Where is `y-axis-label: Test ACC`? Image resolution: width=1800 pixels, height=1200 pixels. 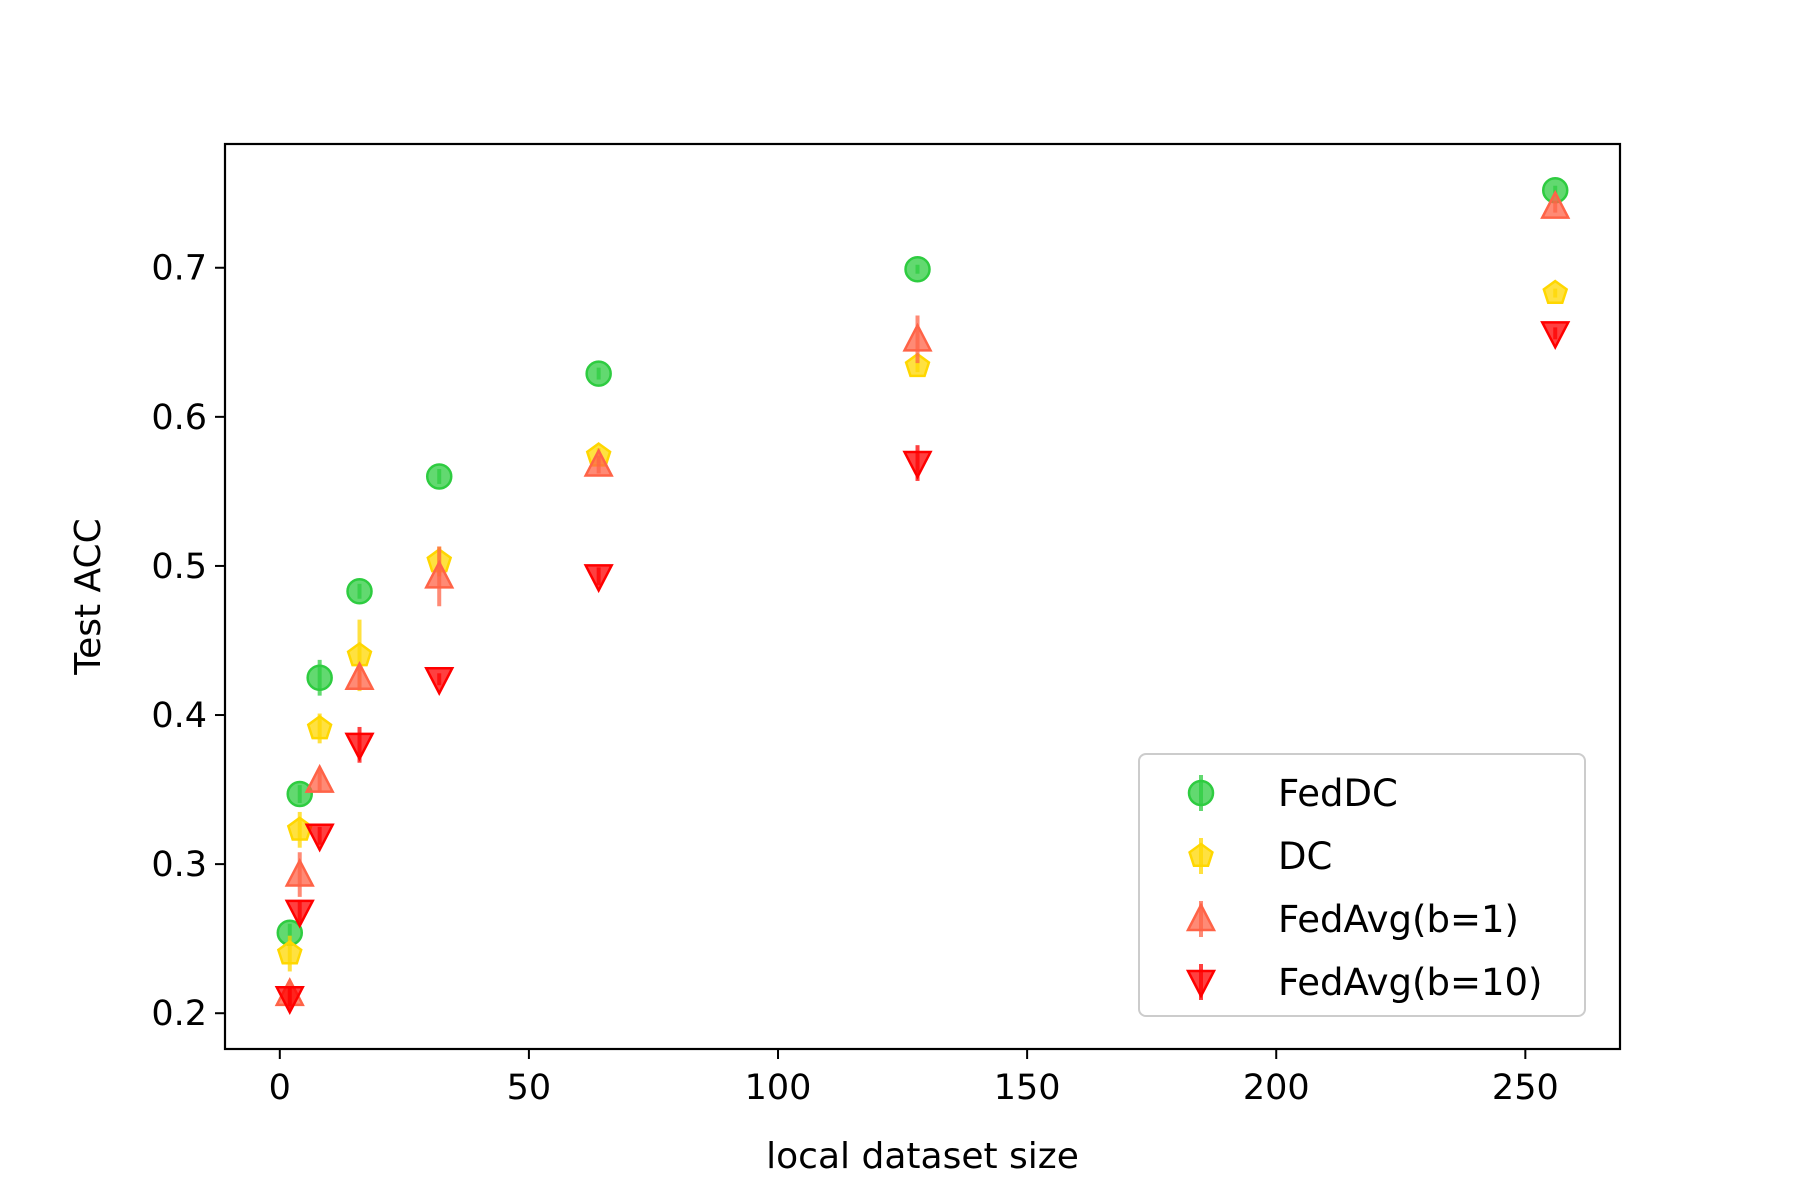
y-axis-label: Test ACC is located at coordinates (88, 597).